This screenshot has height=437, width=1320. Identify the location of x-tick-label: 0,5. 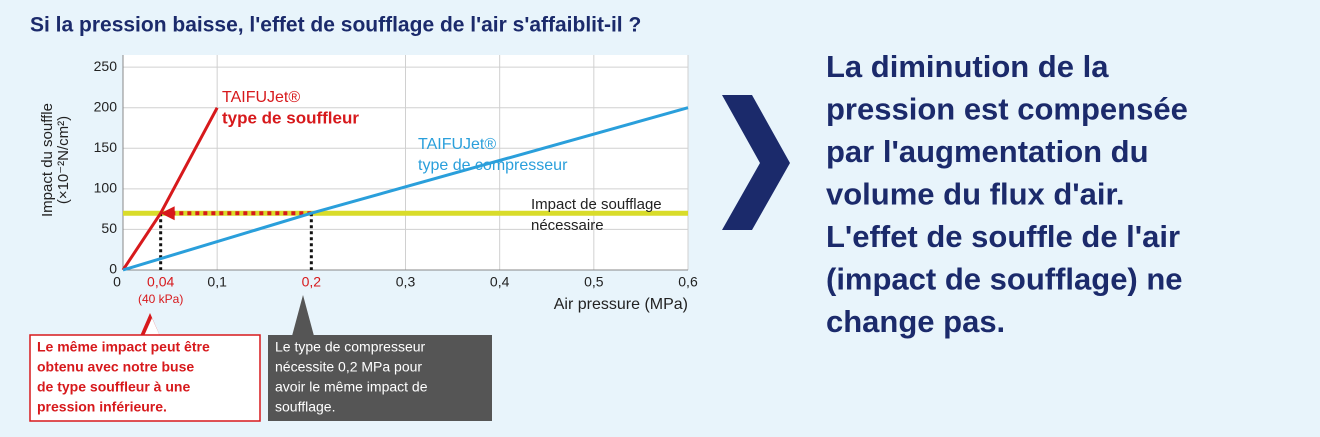
(594, 282).